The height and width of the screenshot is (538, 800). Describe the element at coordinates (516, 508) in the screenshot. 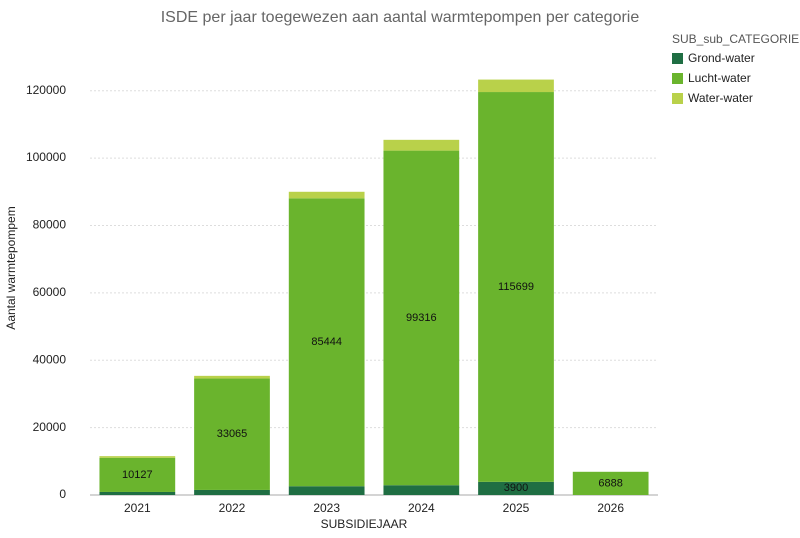

I see `x-tick-label: 2025` at that location.